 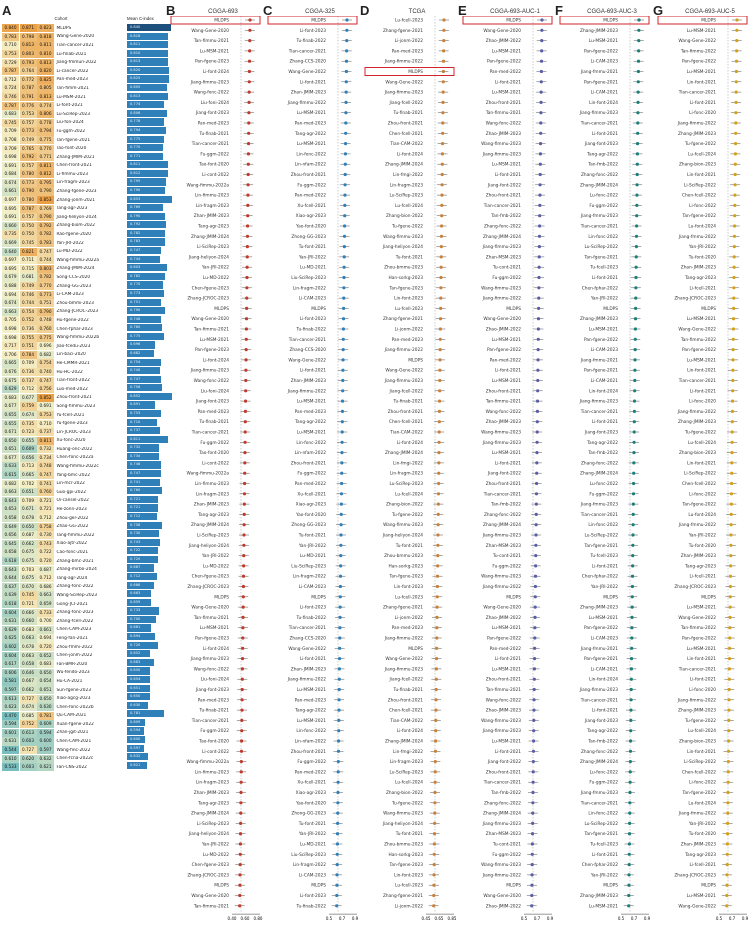 I want to click on forest-row-label: Lu-MSM-2021, so click(x=214, y=51).